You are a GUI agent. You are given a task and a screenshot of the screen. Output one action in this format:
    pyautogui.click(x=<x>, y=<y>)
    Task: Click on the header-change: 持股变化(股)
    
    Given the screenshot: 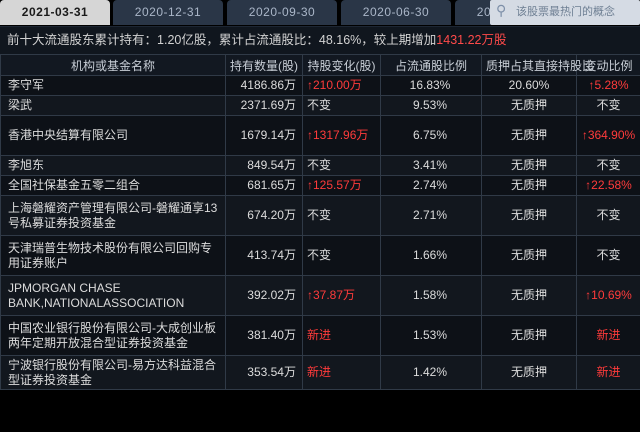 What is the action you would take?
    pyautogui.click(x=341, y=65)
    